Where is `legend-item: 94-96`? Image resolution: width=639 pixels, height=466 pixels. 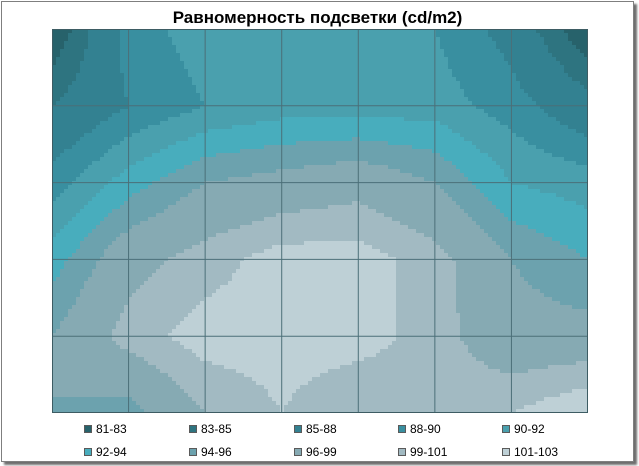
legend-item: 94-96 is located at coordinates (210, 452).